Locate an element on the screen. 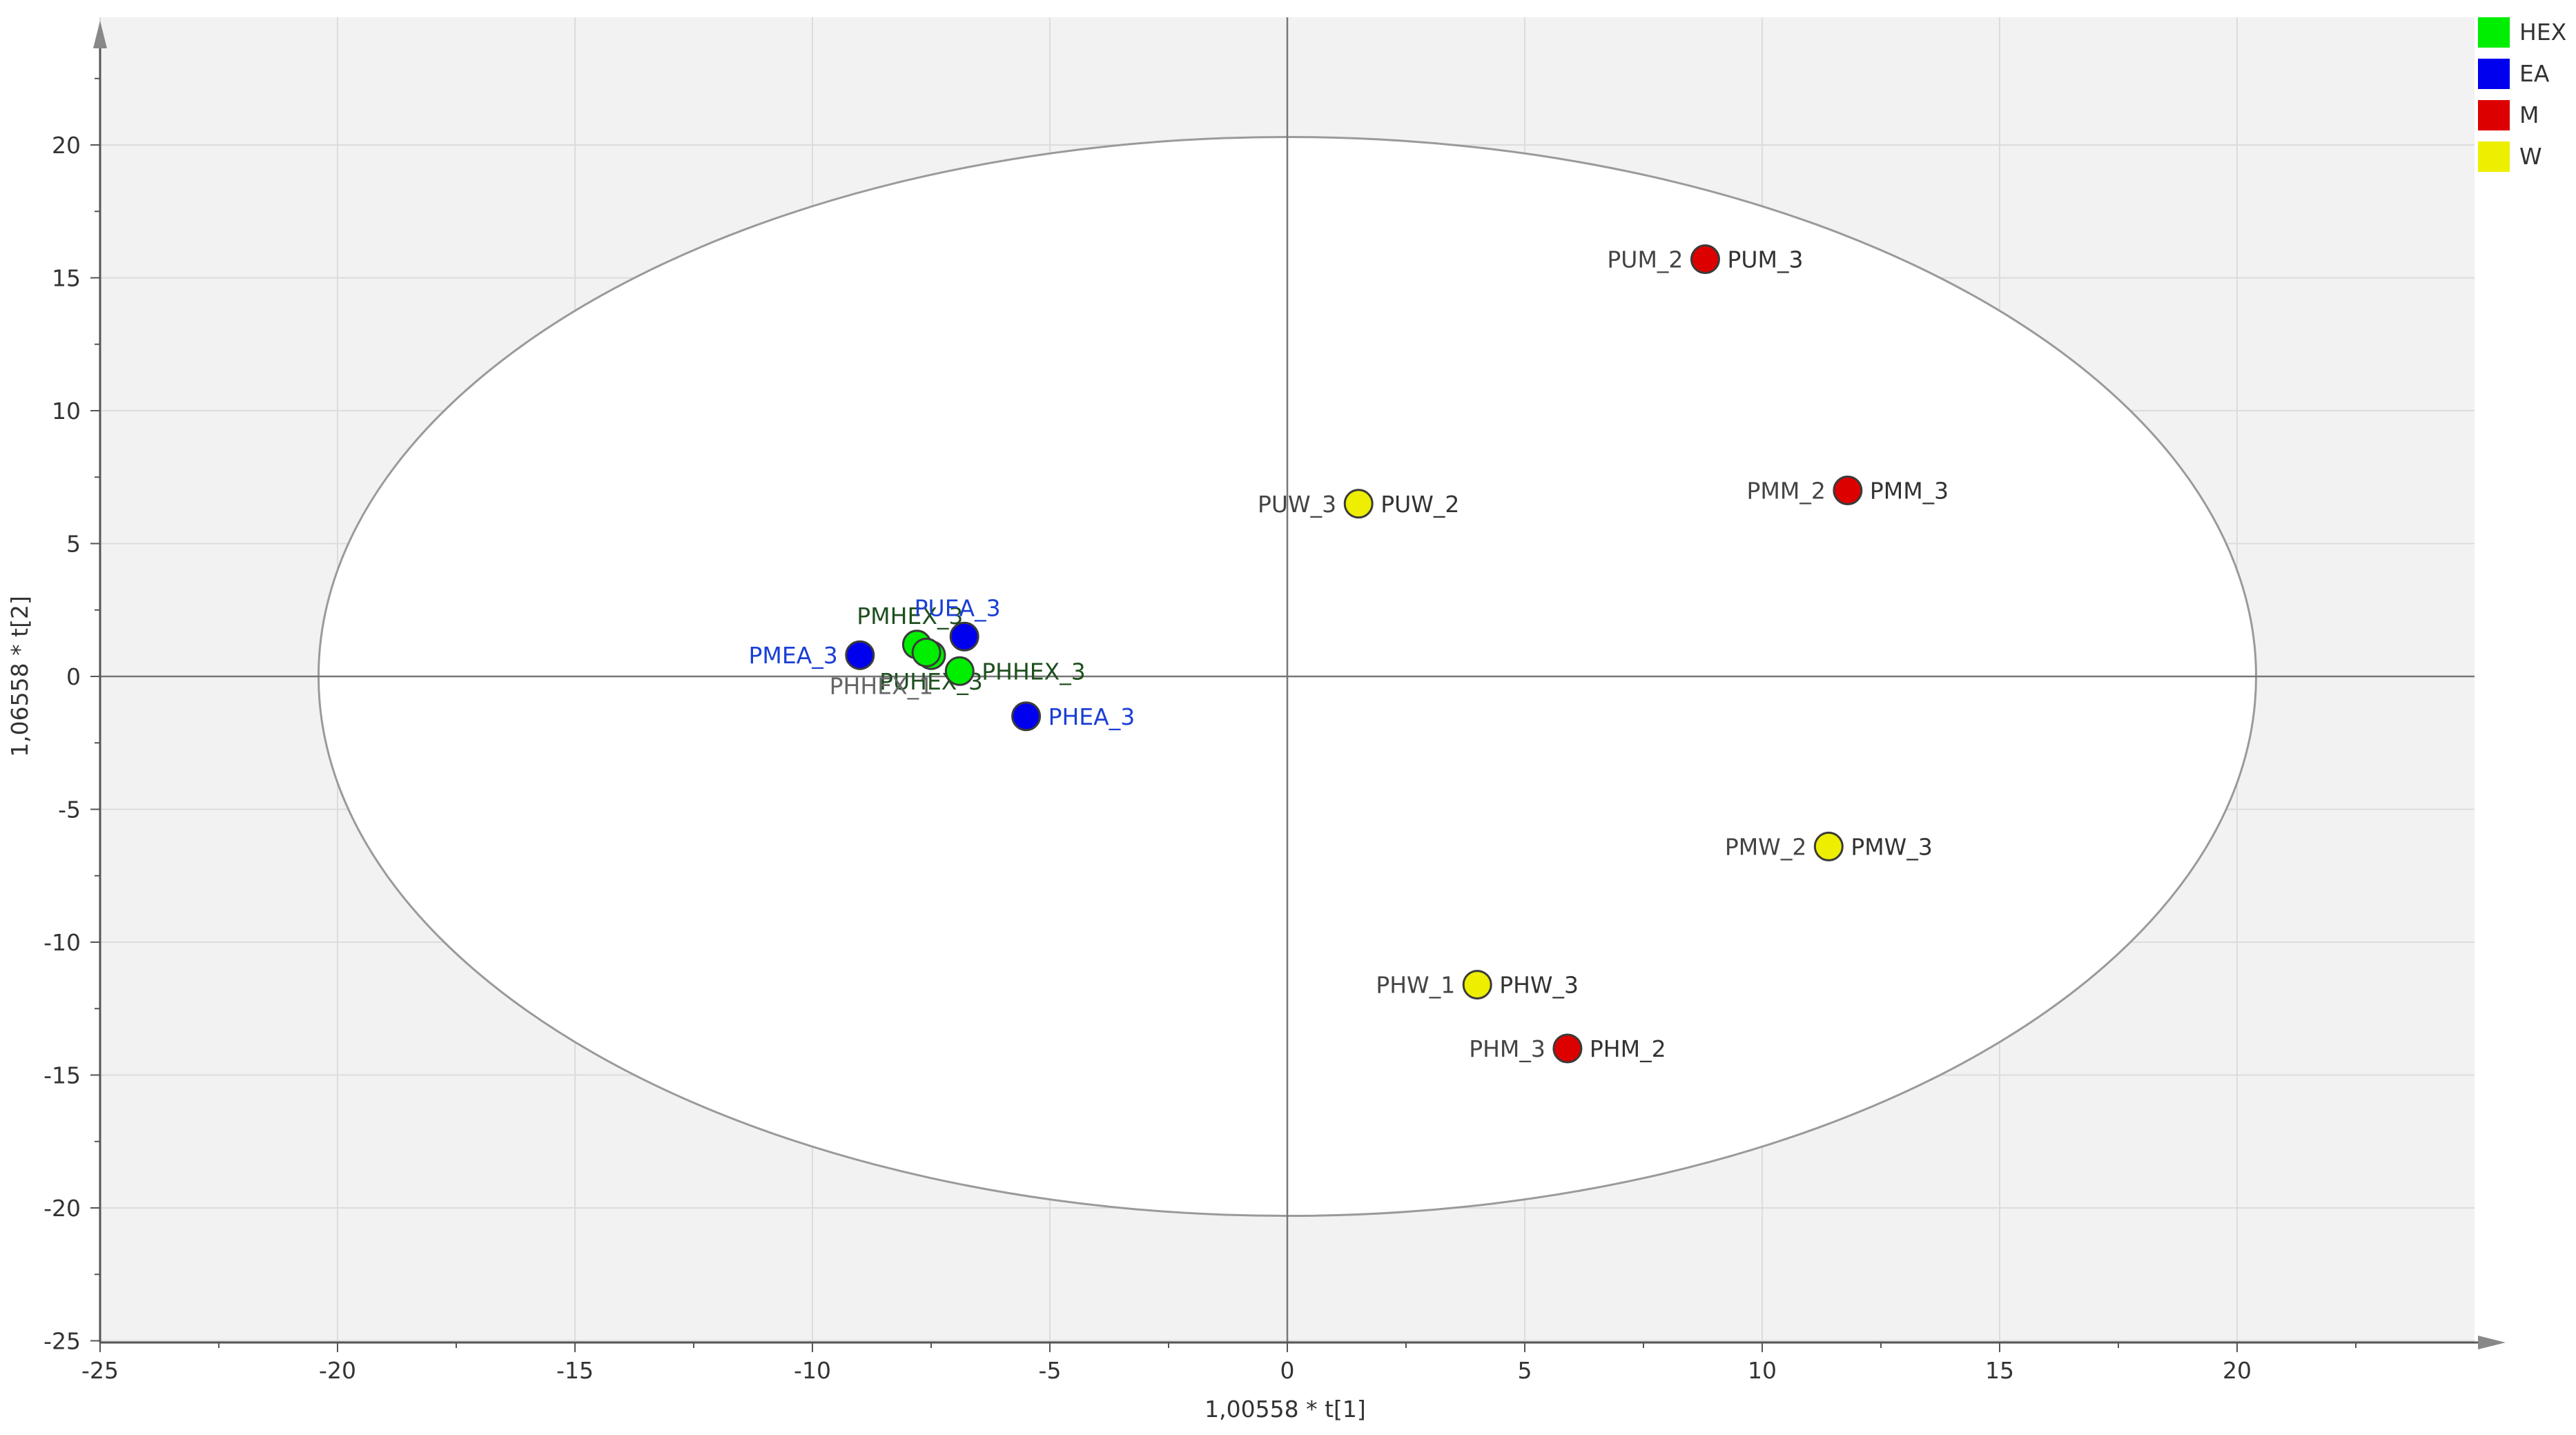 This screenshot has width=2576, height=1435. point-label: PHM_3 is located at coordinates (1507, 1048).